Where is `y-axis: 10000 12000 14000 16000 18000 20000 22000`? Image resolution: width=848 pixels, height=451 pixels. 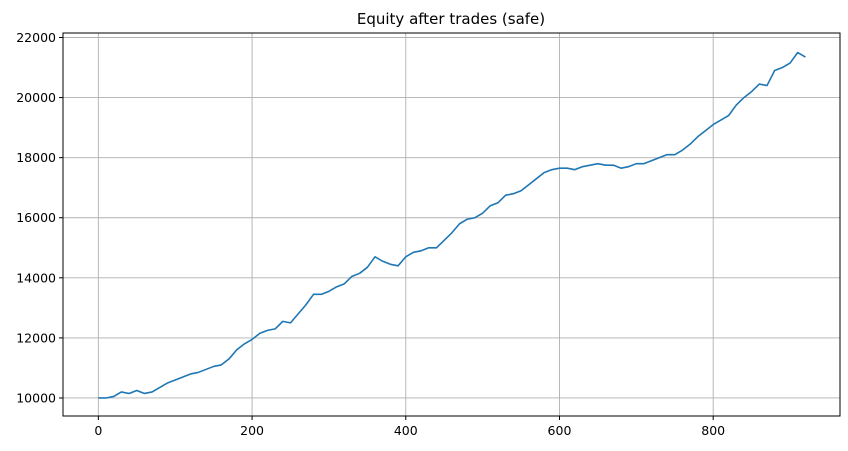 y-axis: 10000 12000 14000 16000 18000 20000 22000 is located at coordinates (39, 217).